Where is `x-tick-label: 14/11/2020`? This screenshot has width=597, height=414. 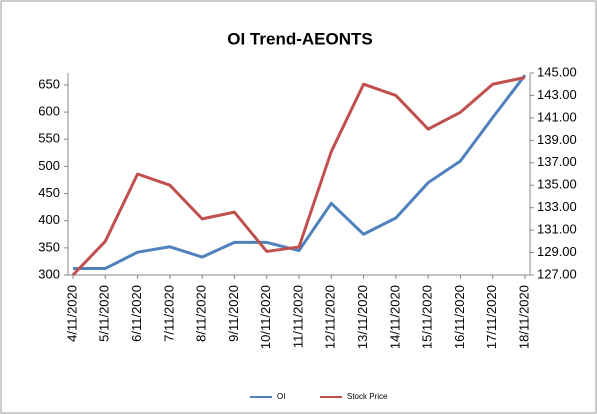
x-tick-label: 14/11/2020 is located at coordinates (394, 317).